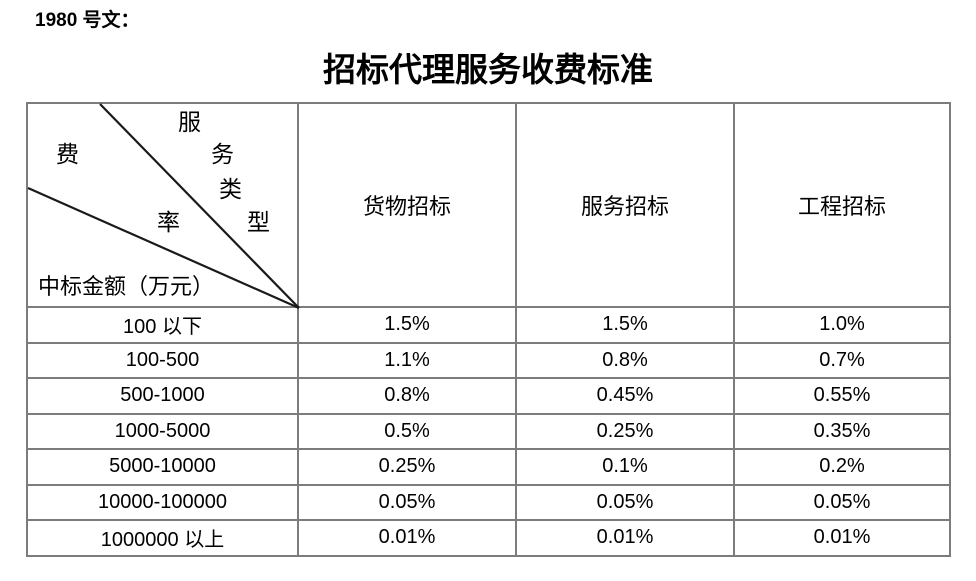 This screenshot has height=581, width=976. What do you see at coordinates (189, 122) in the screenshot?
I see `corner-col-axis-char: 服` at bounding box center [189, 122].